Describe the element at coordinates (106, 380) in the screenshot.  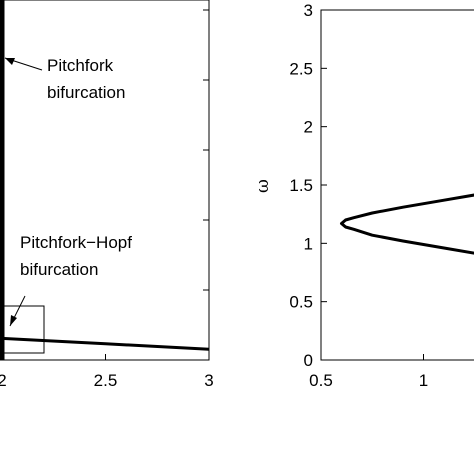
I see `left-x-tick-label: 2.5` at that location.